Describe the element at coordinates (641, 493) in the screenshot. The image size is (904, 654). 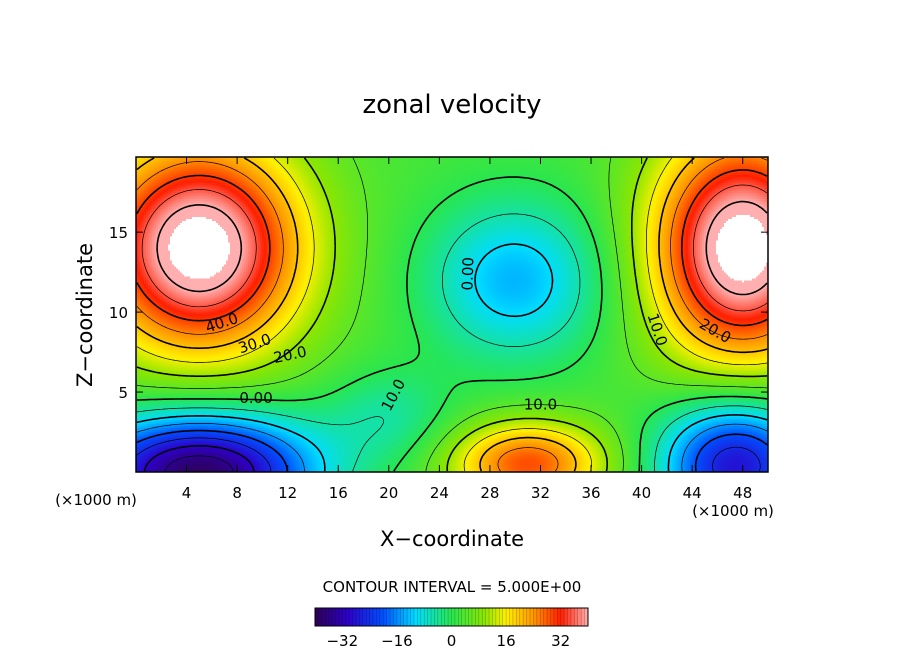
I see `x-tick-label: 40` at that location.